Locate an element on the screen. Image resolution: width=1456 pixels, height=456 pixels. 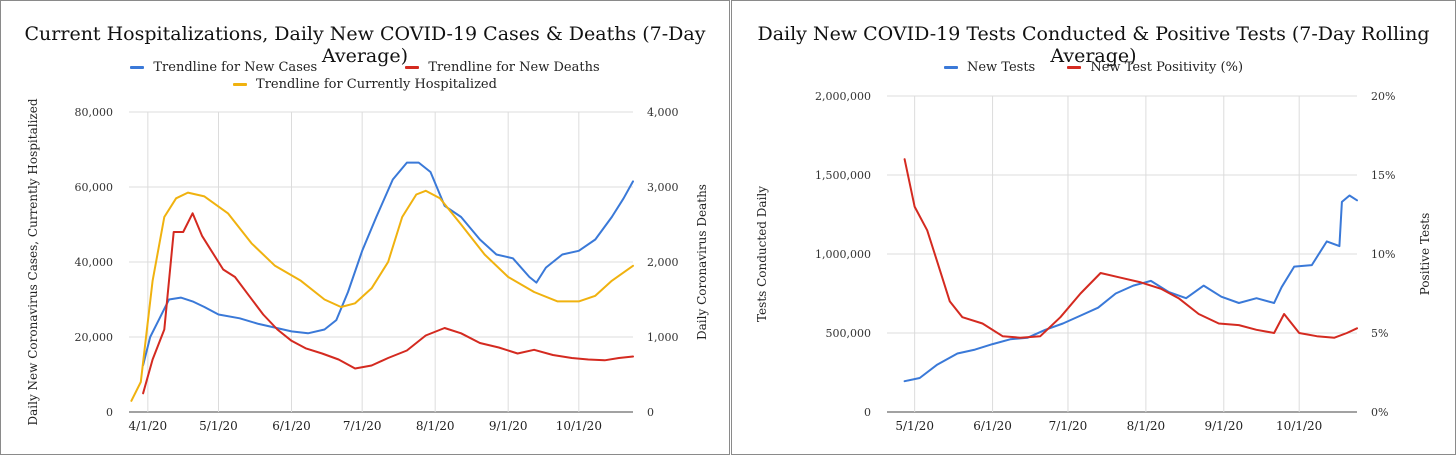
y2-tick-label: 10% is located at coordinates (1383, 254).